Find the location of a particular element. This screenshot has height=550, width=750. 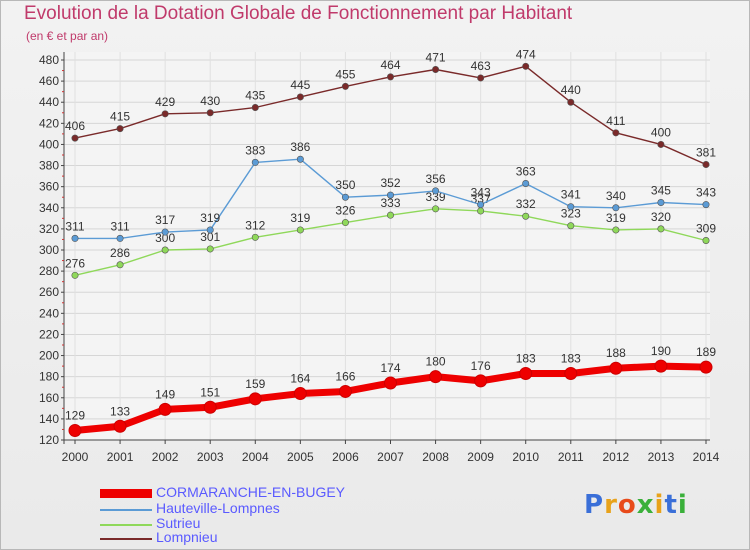

data-label: 383 is located at coordinates (255, 150).